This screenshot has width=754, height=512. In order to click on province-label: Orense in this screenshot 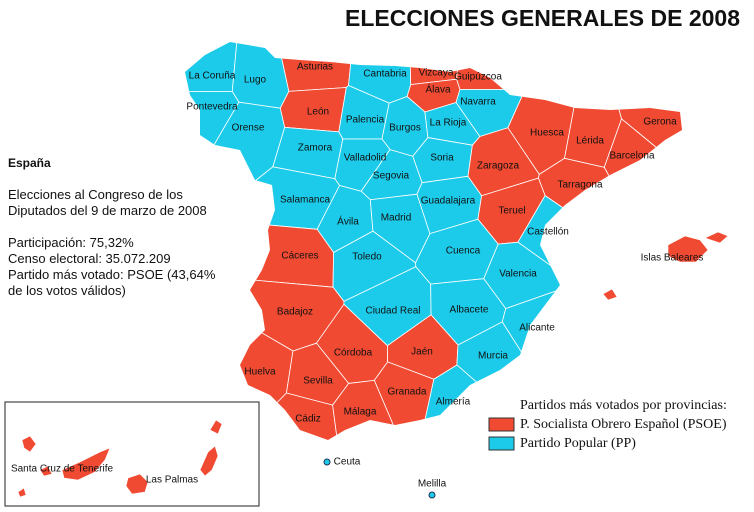, I will do `click(248, 128)`.